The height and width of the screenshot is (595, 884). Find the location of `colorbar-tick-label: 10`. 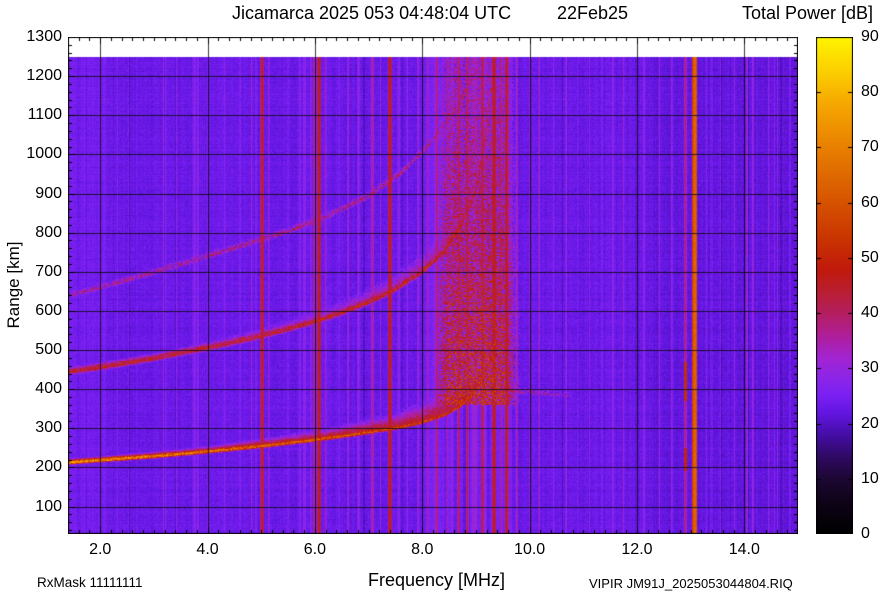

colorbar-tick-label: 10 is located at coordinates (870, 478).